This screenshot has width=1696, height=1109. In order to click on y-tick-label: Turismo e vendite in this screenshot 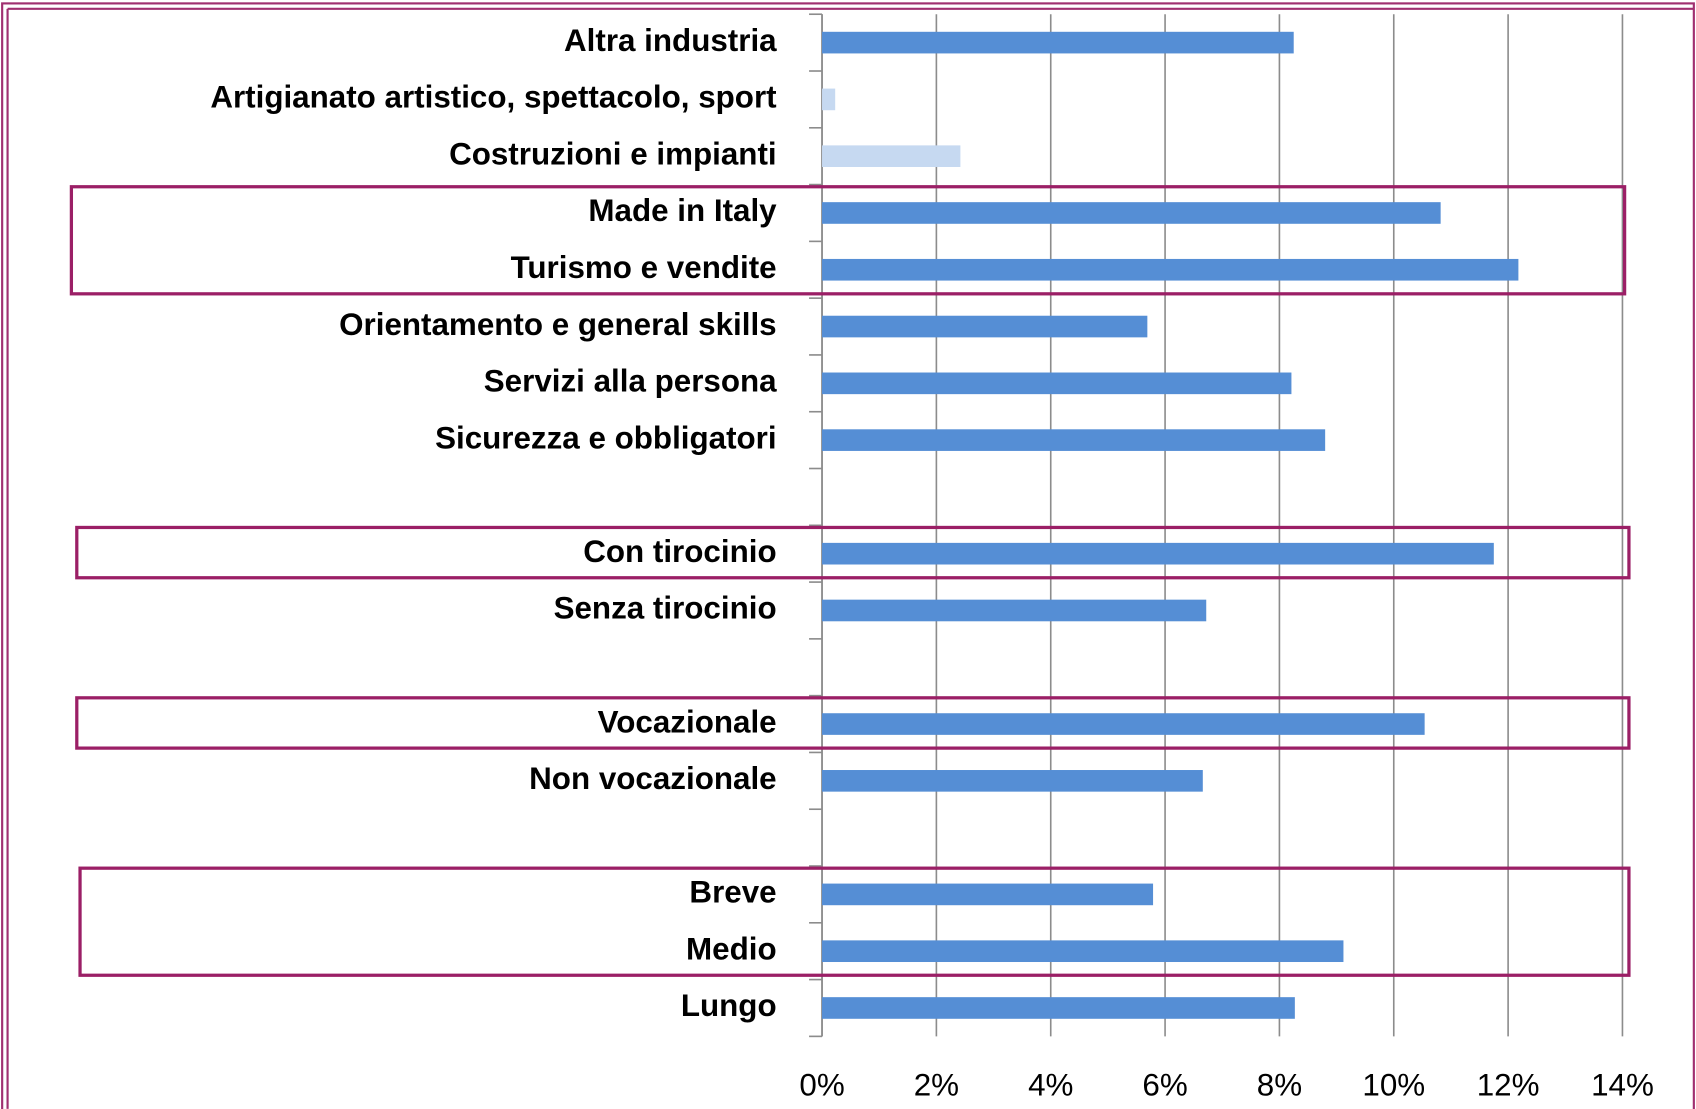, I will do `click(644, 267)`.